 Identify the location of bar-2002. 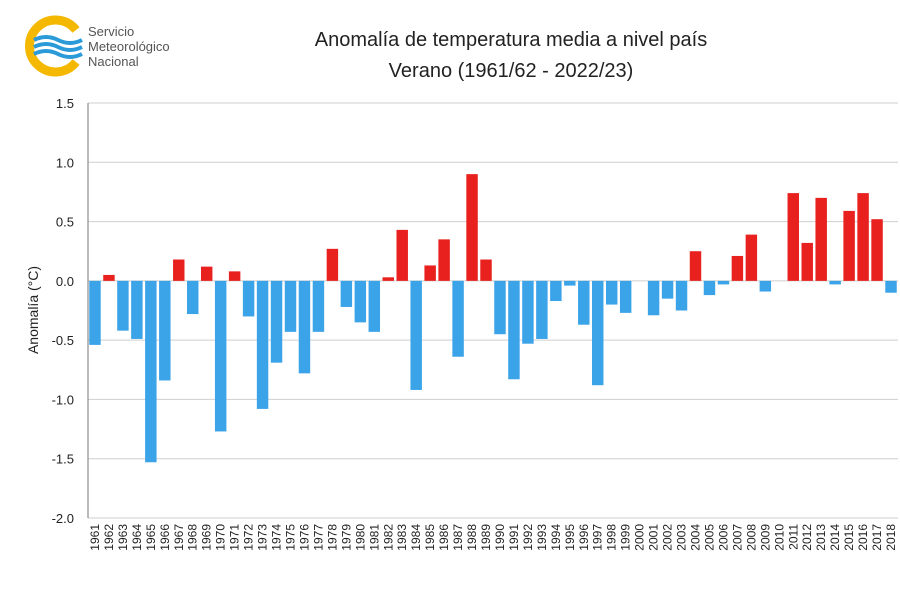
(667, 289).